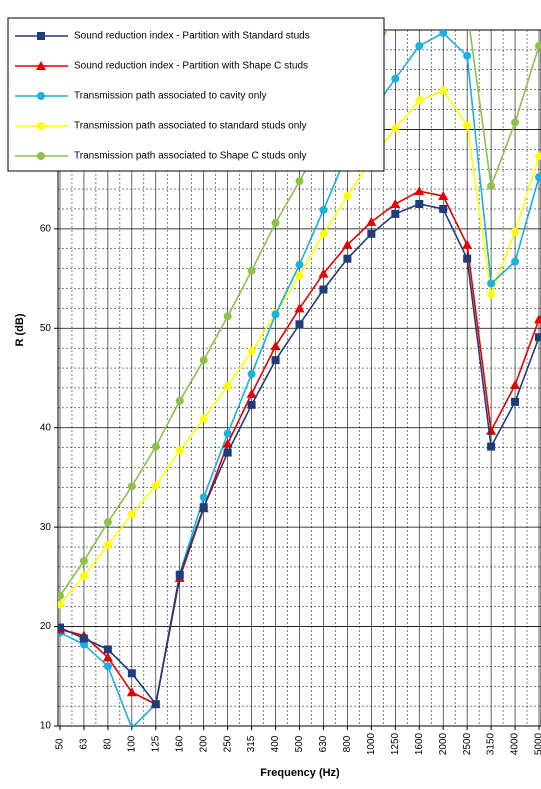 The width and height of the screenshot is (541, 789). What do you see at coordinates (46, 328) in the screenshot?
I see `y-tick-label: 50` at bounding box center [46, 328].